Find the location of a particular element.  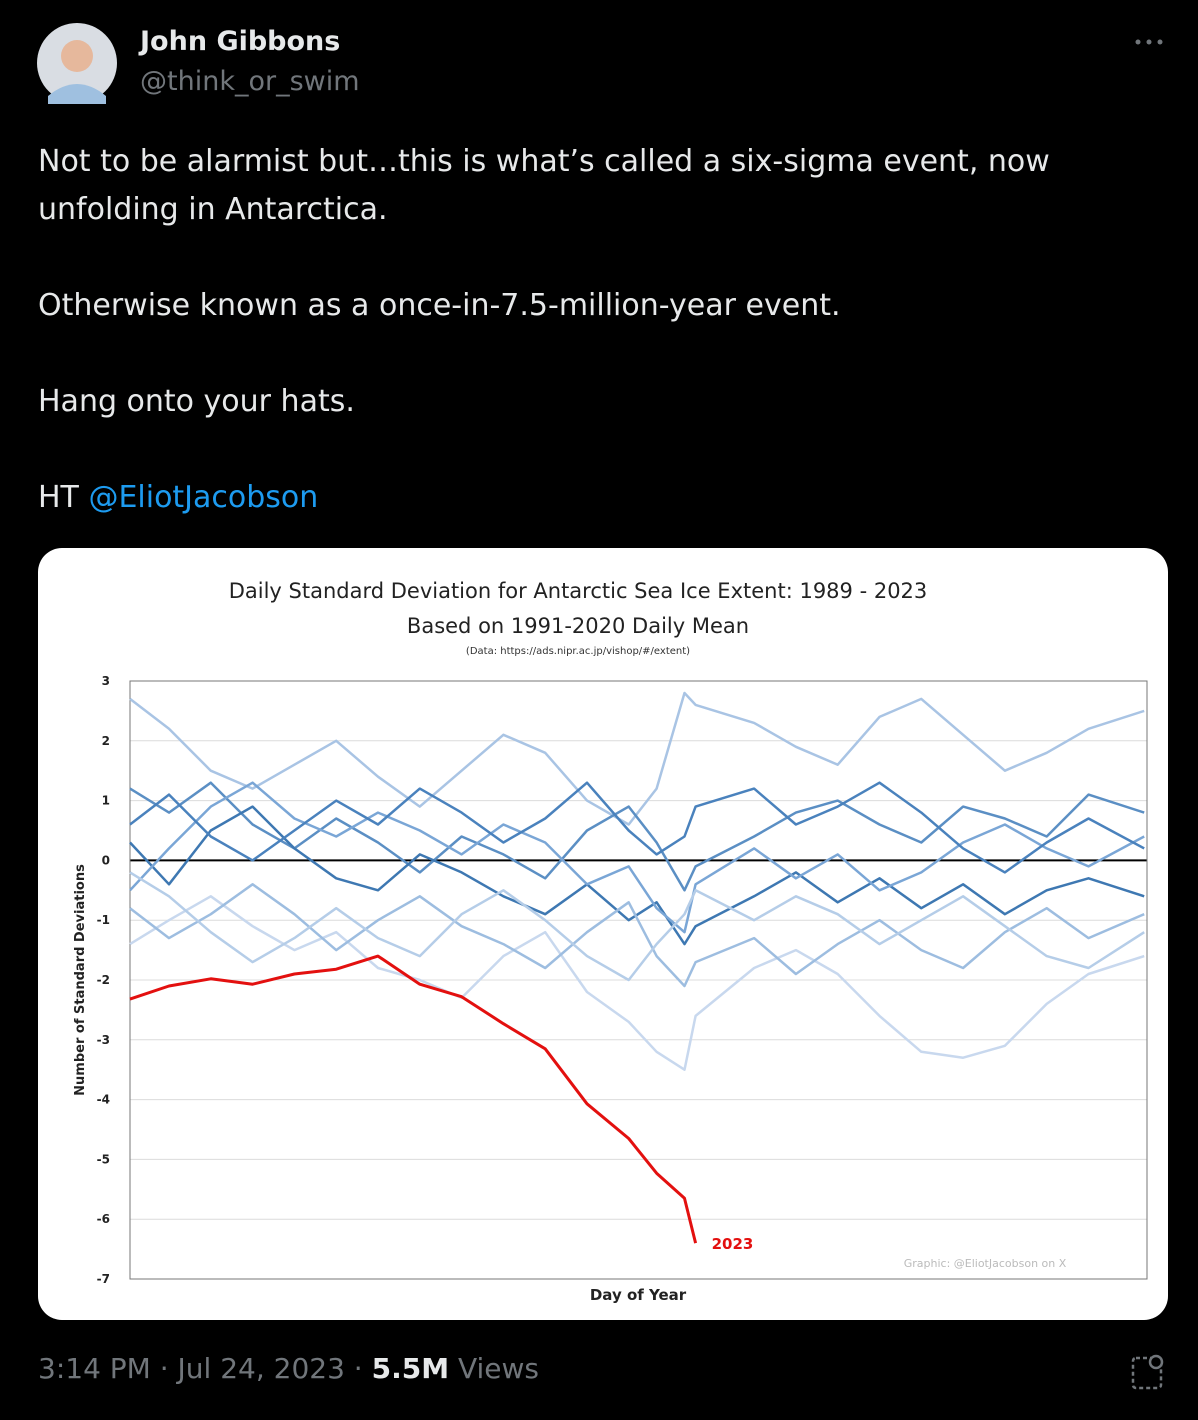

credit: Graphic: @EliotJacobson on X is located at coordinates (985, 1263).